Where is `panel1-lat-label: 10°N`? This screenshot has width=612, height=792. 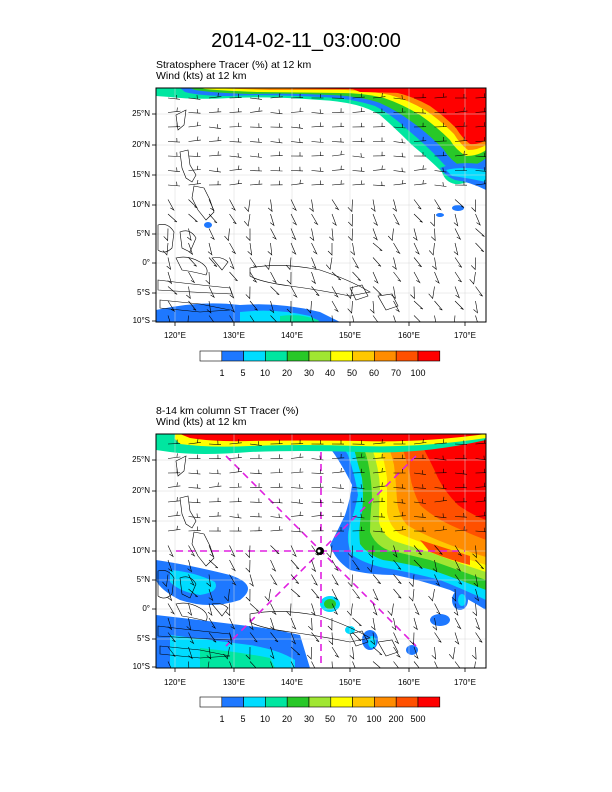 panel1-lat-label: 10°N is located at coordinates (141, 204).